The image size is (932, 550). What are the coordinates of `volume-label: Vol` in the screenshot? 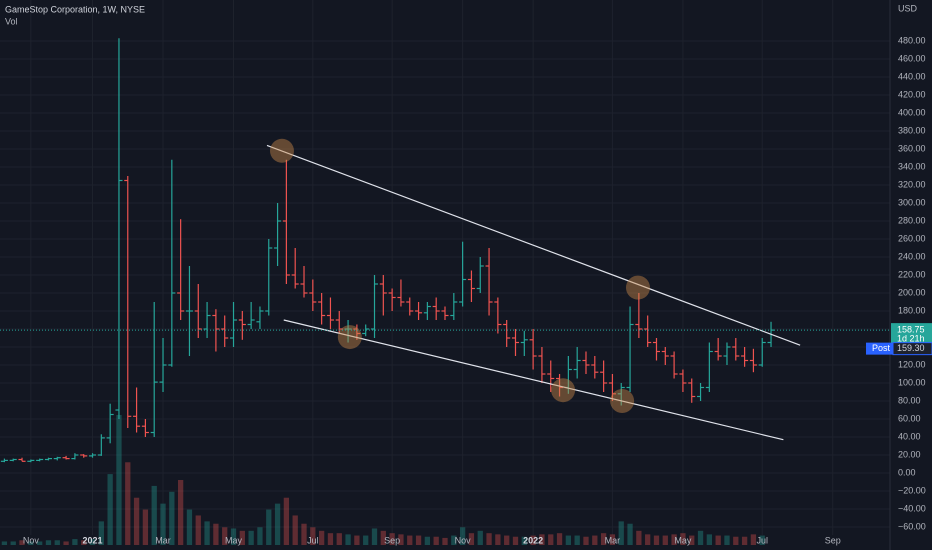 It's located at (11, 21).